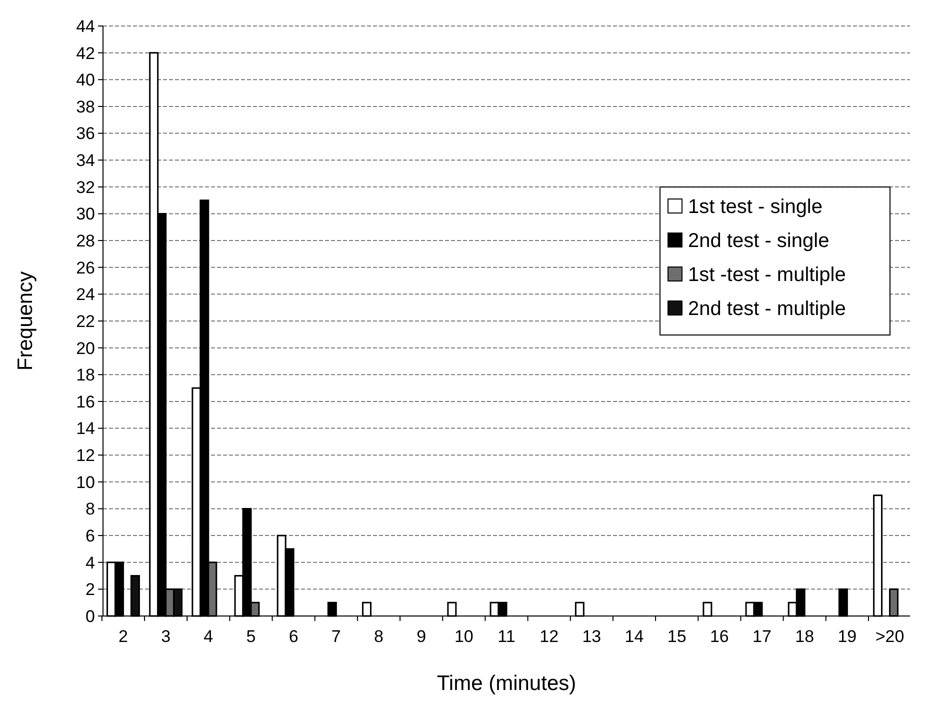  Describe the element at coordinates (123, 636) in the screenshot. I see `x-tick-label: 2` at that location.